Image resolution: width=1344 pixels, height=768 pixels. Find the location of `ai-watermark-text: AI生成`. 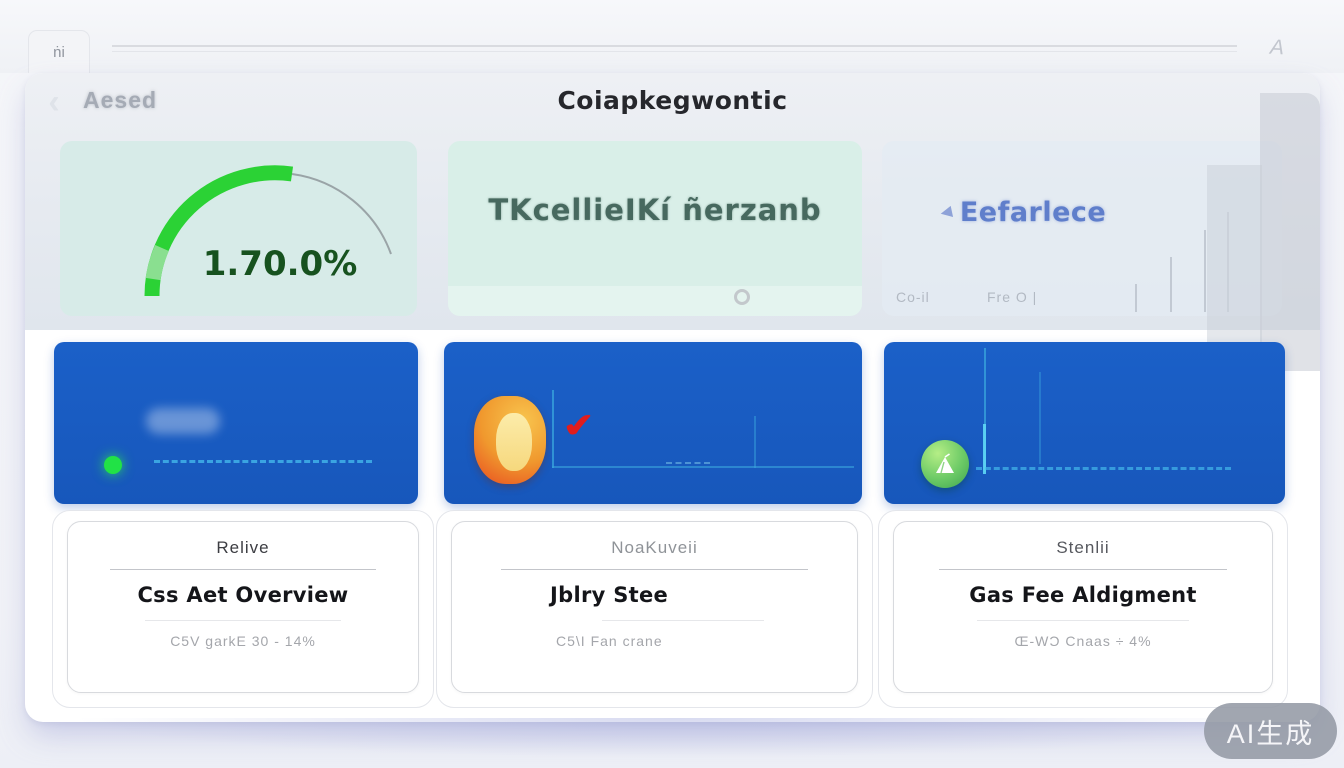

ai-watermark-text: AI生成 is located at coordinates (1270, 733).